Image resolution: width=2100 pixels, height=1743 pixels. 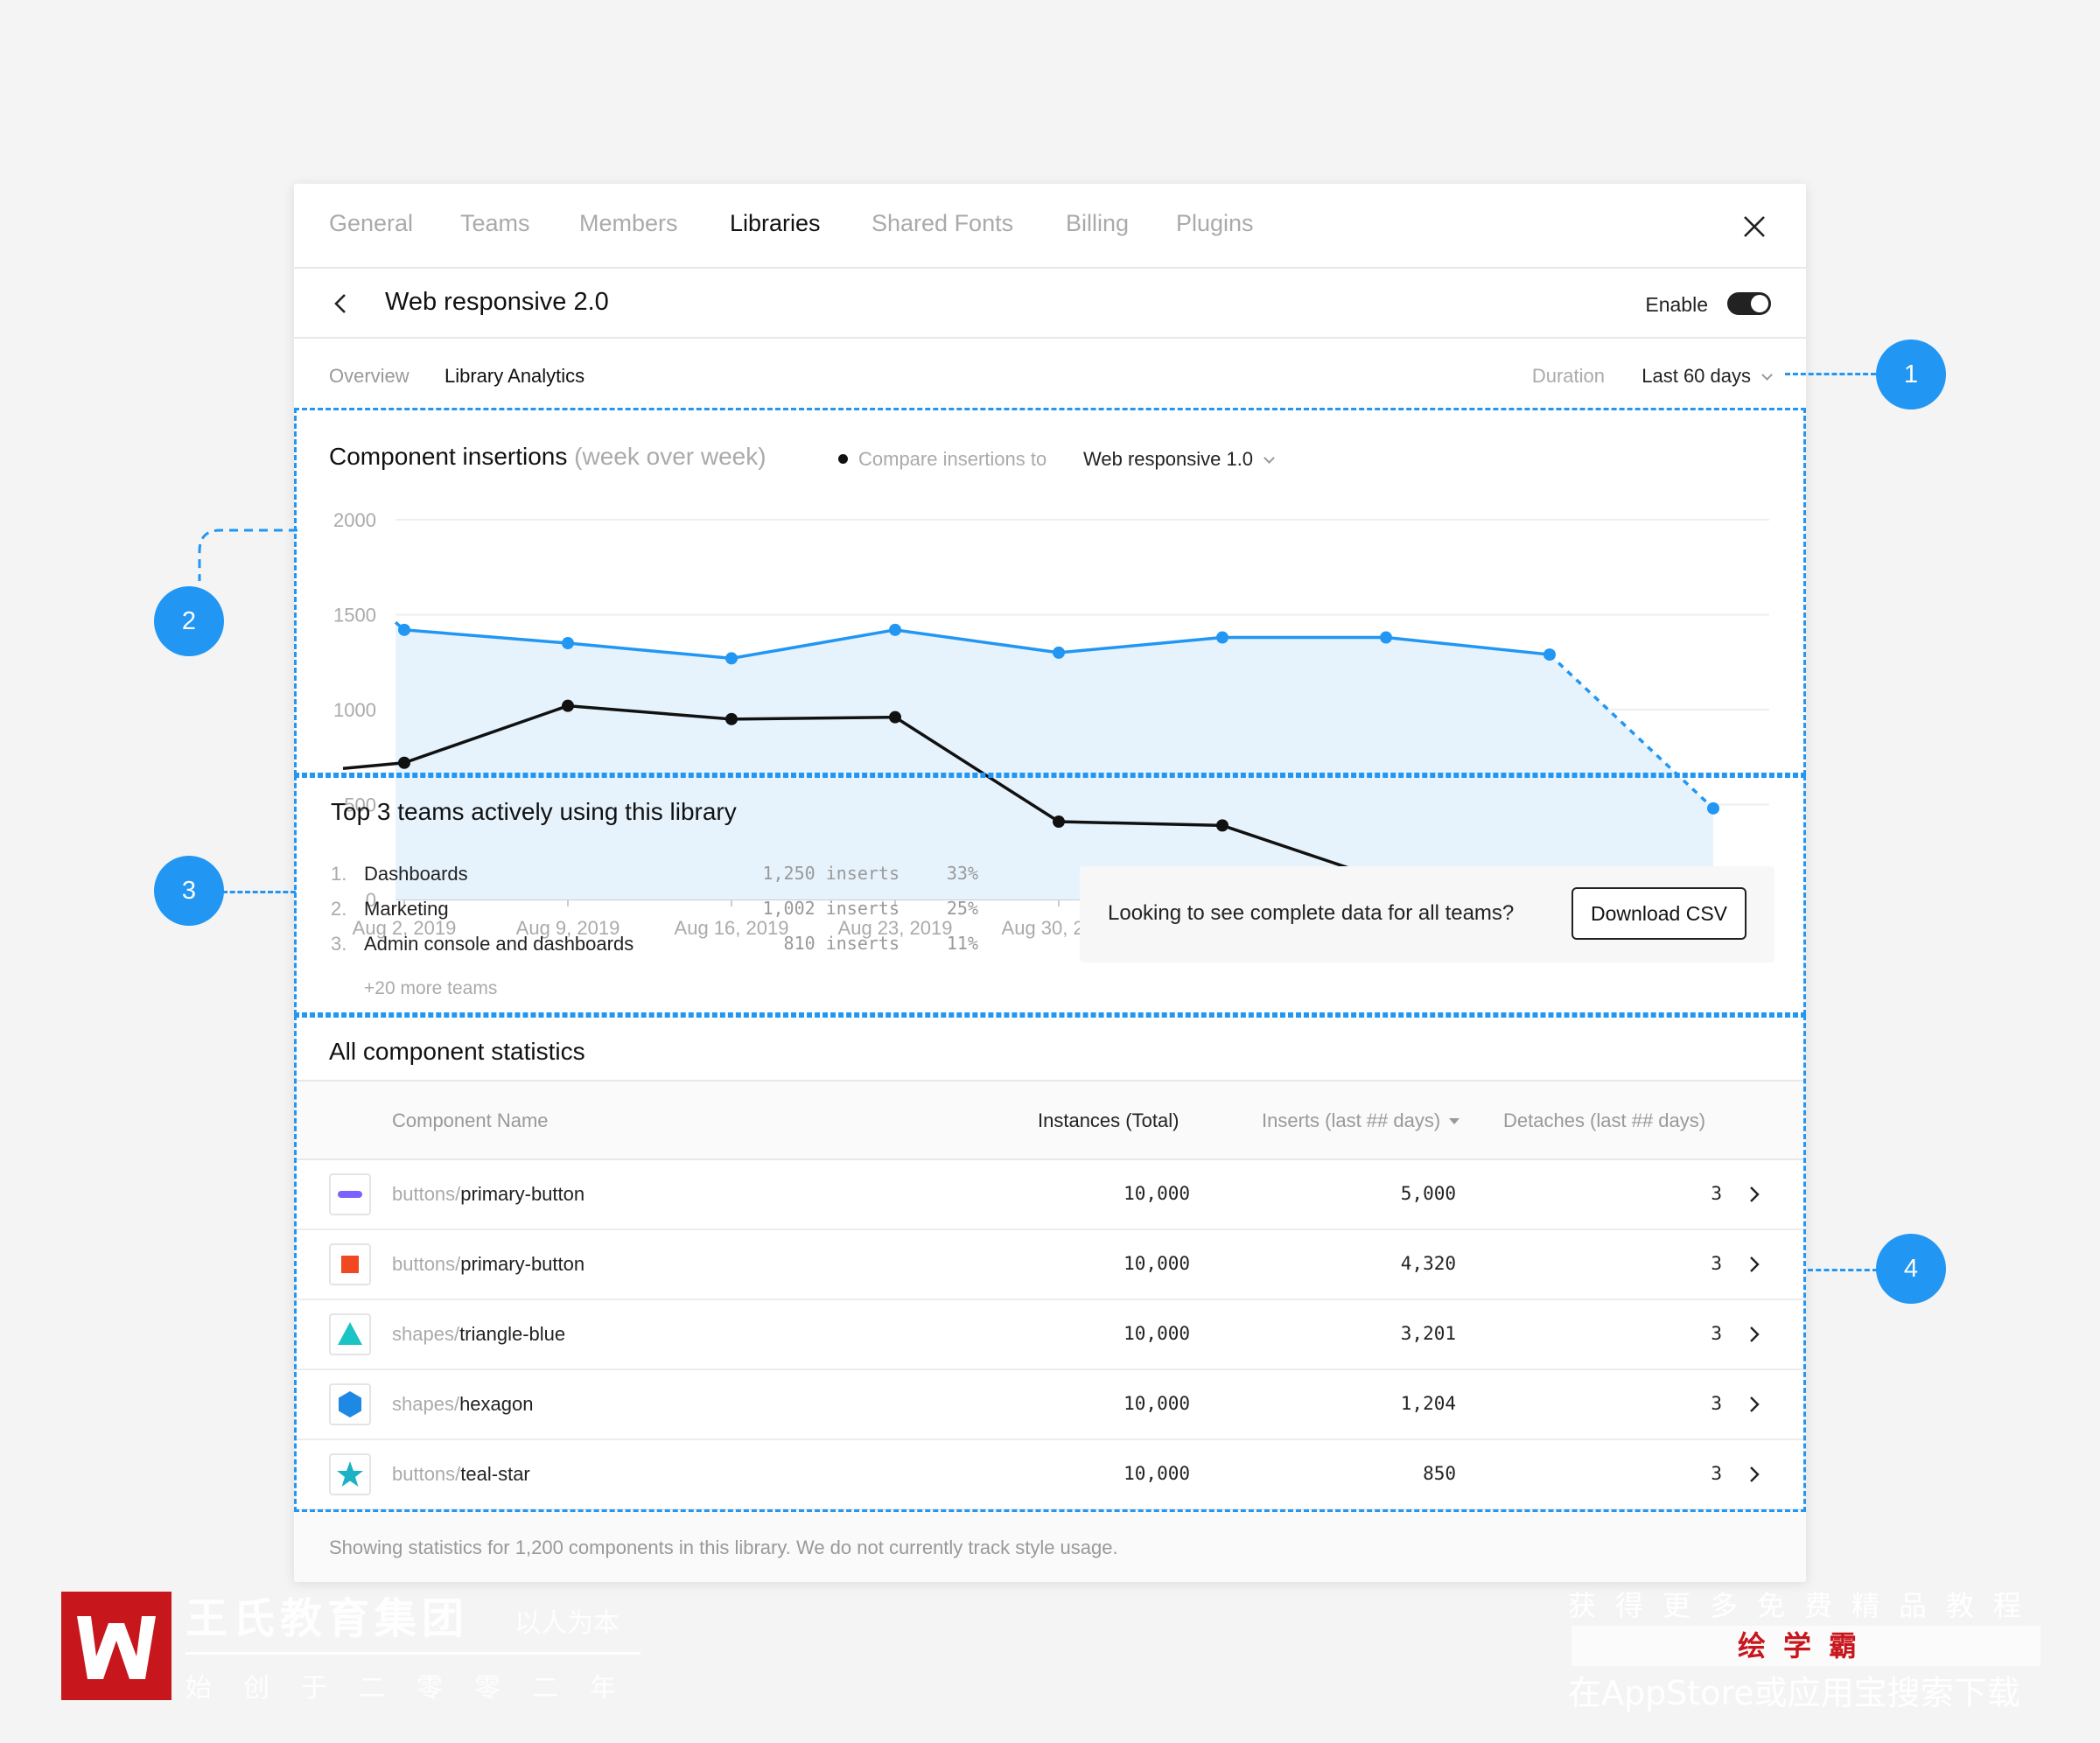 What do you see at coordinates (1428, 1333) in the screenshot?
I see `inserts-value: 3,201` at bounding box center [1428, 1333].